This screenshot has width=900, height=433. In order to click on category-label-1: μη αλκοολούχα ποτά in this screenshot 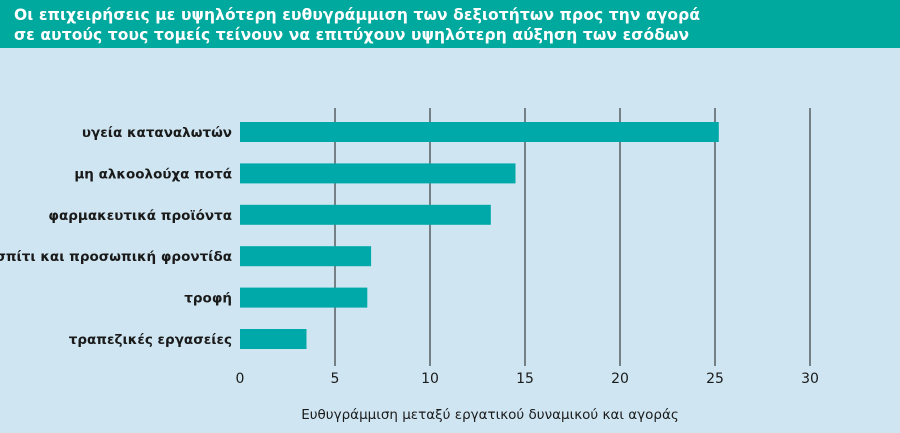, I will do `click(153, 174)`.